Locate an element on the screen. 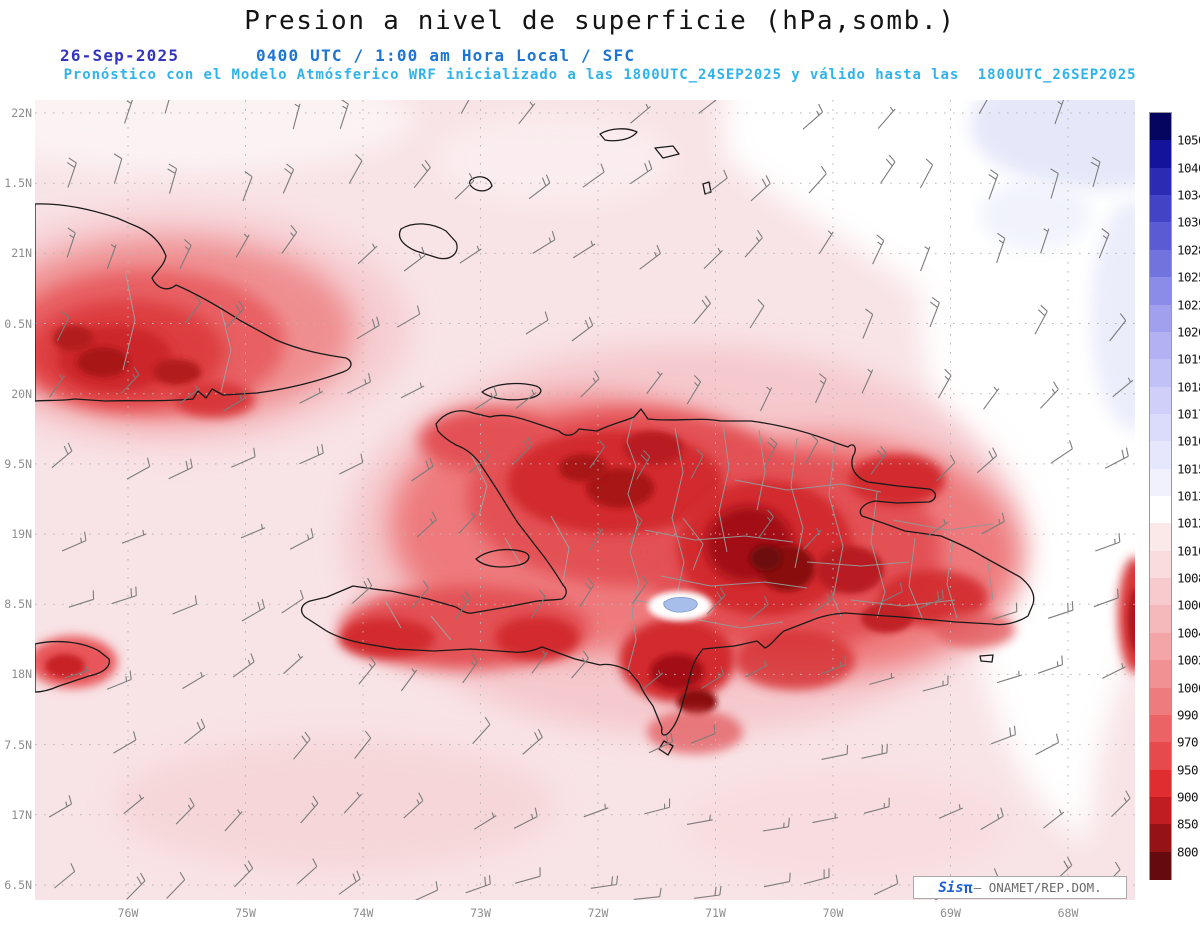  sispi-logo: Sis is located at coordinates (951, 887).